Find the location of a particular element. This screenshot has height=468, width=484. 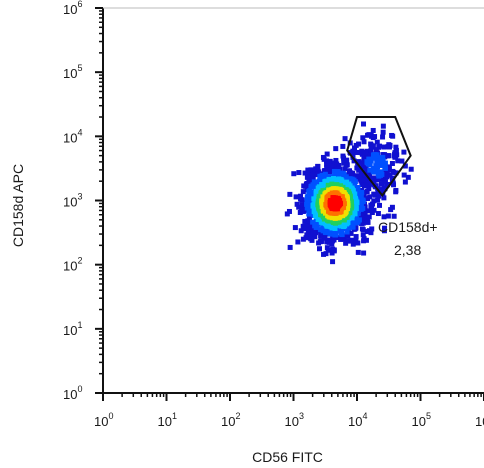

x-tick-label: 10⁰ is located at coordinates (103, 420).